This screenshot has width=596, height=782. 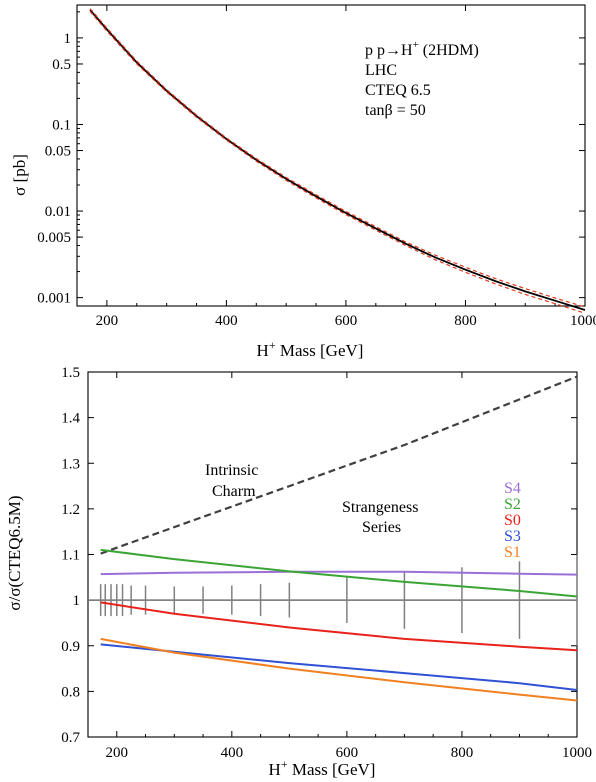 What do you see at coordinates (322, 768) in the screenshot?
I see `bottom-x-axis-title: H+ Mass [GeV]` at bounding box center [322, 768].